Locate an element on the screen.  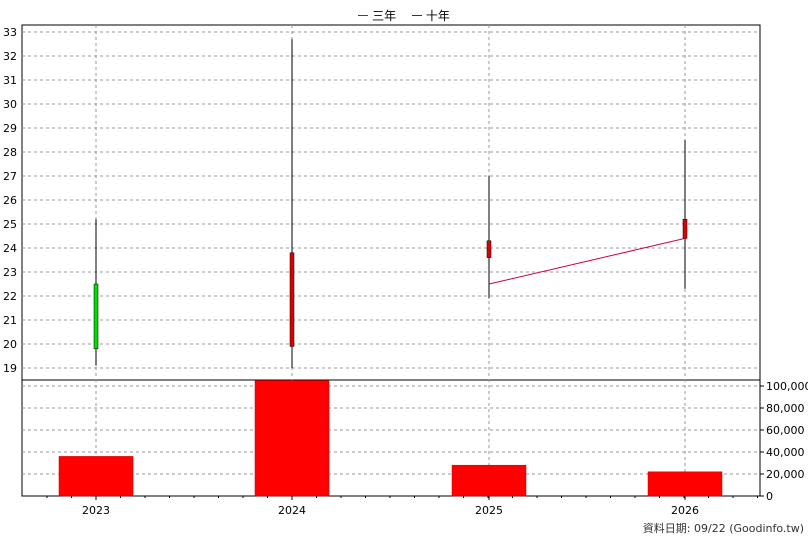
price-tick-label: 22 is located at coordinates (10, 296).